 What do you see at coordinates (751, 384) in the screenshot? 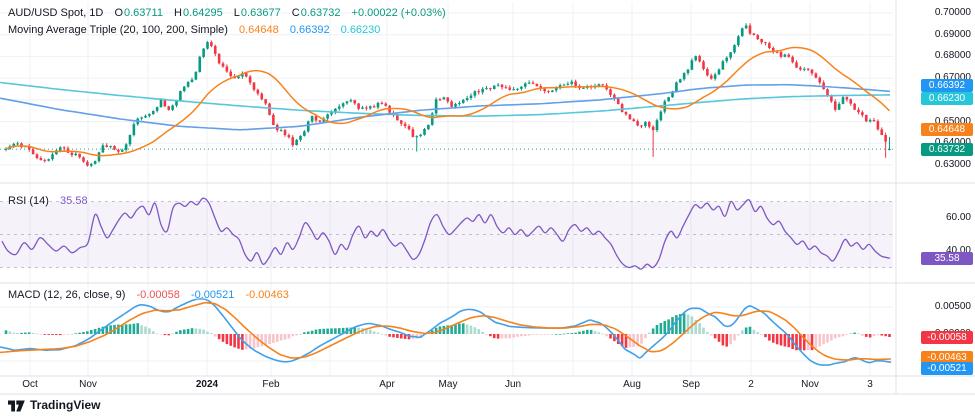
I see `time-axis-label: 2` at bounding box center [751, 384].